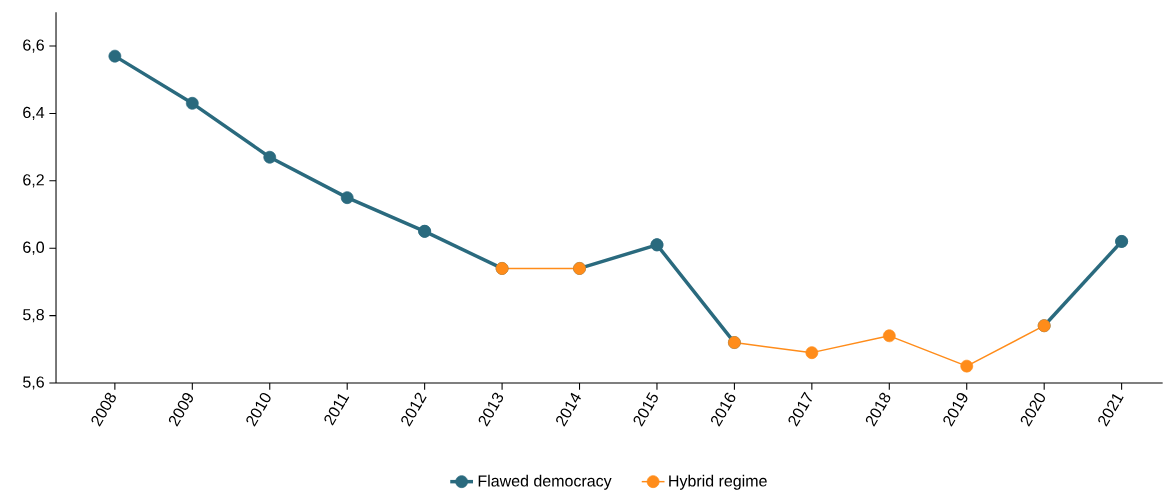 The height and width of the screenshot is (495, 1166). What do you see at coordinates (718, 482) in the screenshot?
I see `legend-label: Hybrid regime` at bounding box center [718, 482].